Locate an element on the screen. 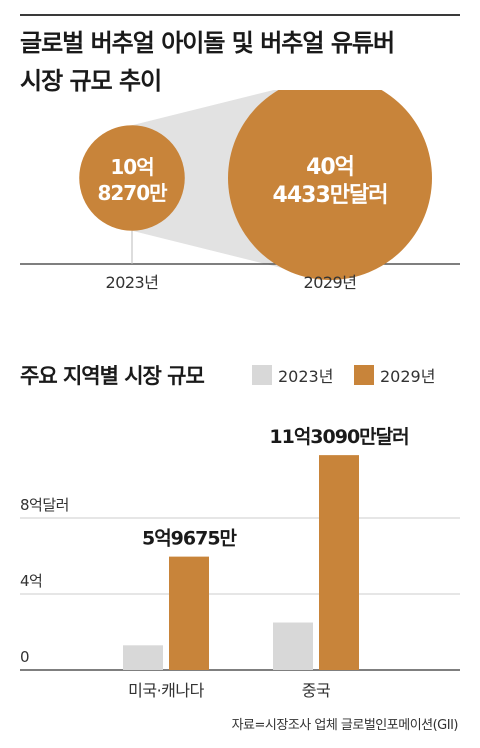  legend-label-2023: 2023년 is located at coordinates (306, 376).